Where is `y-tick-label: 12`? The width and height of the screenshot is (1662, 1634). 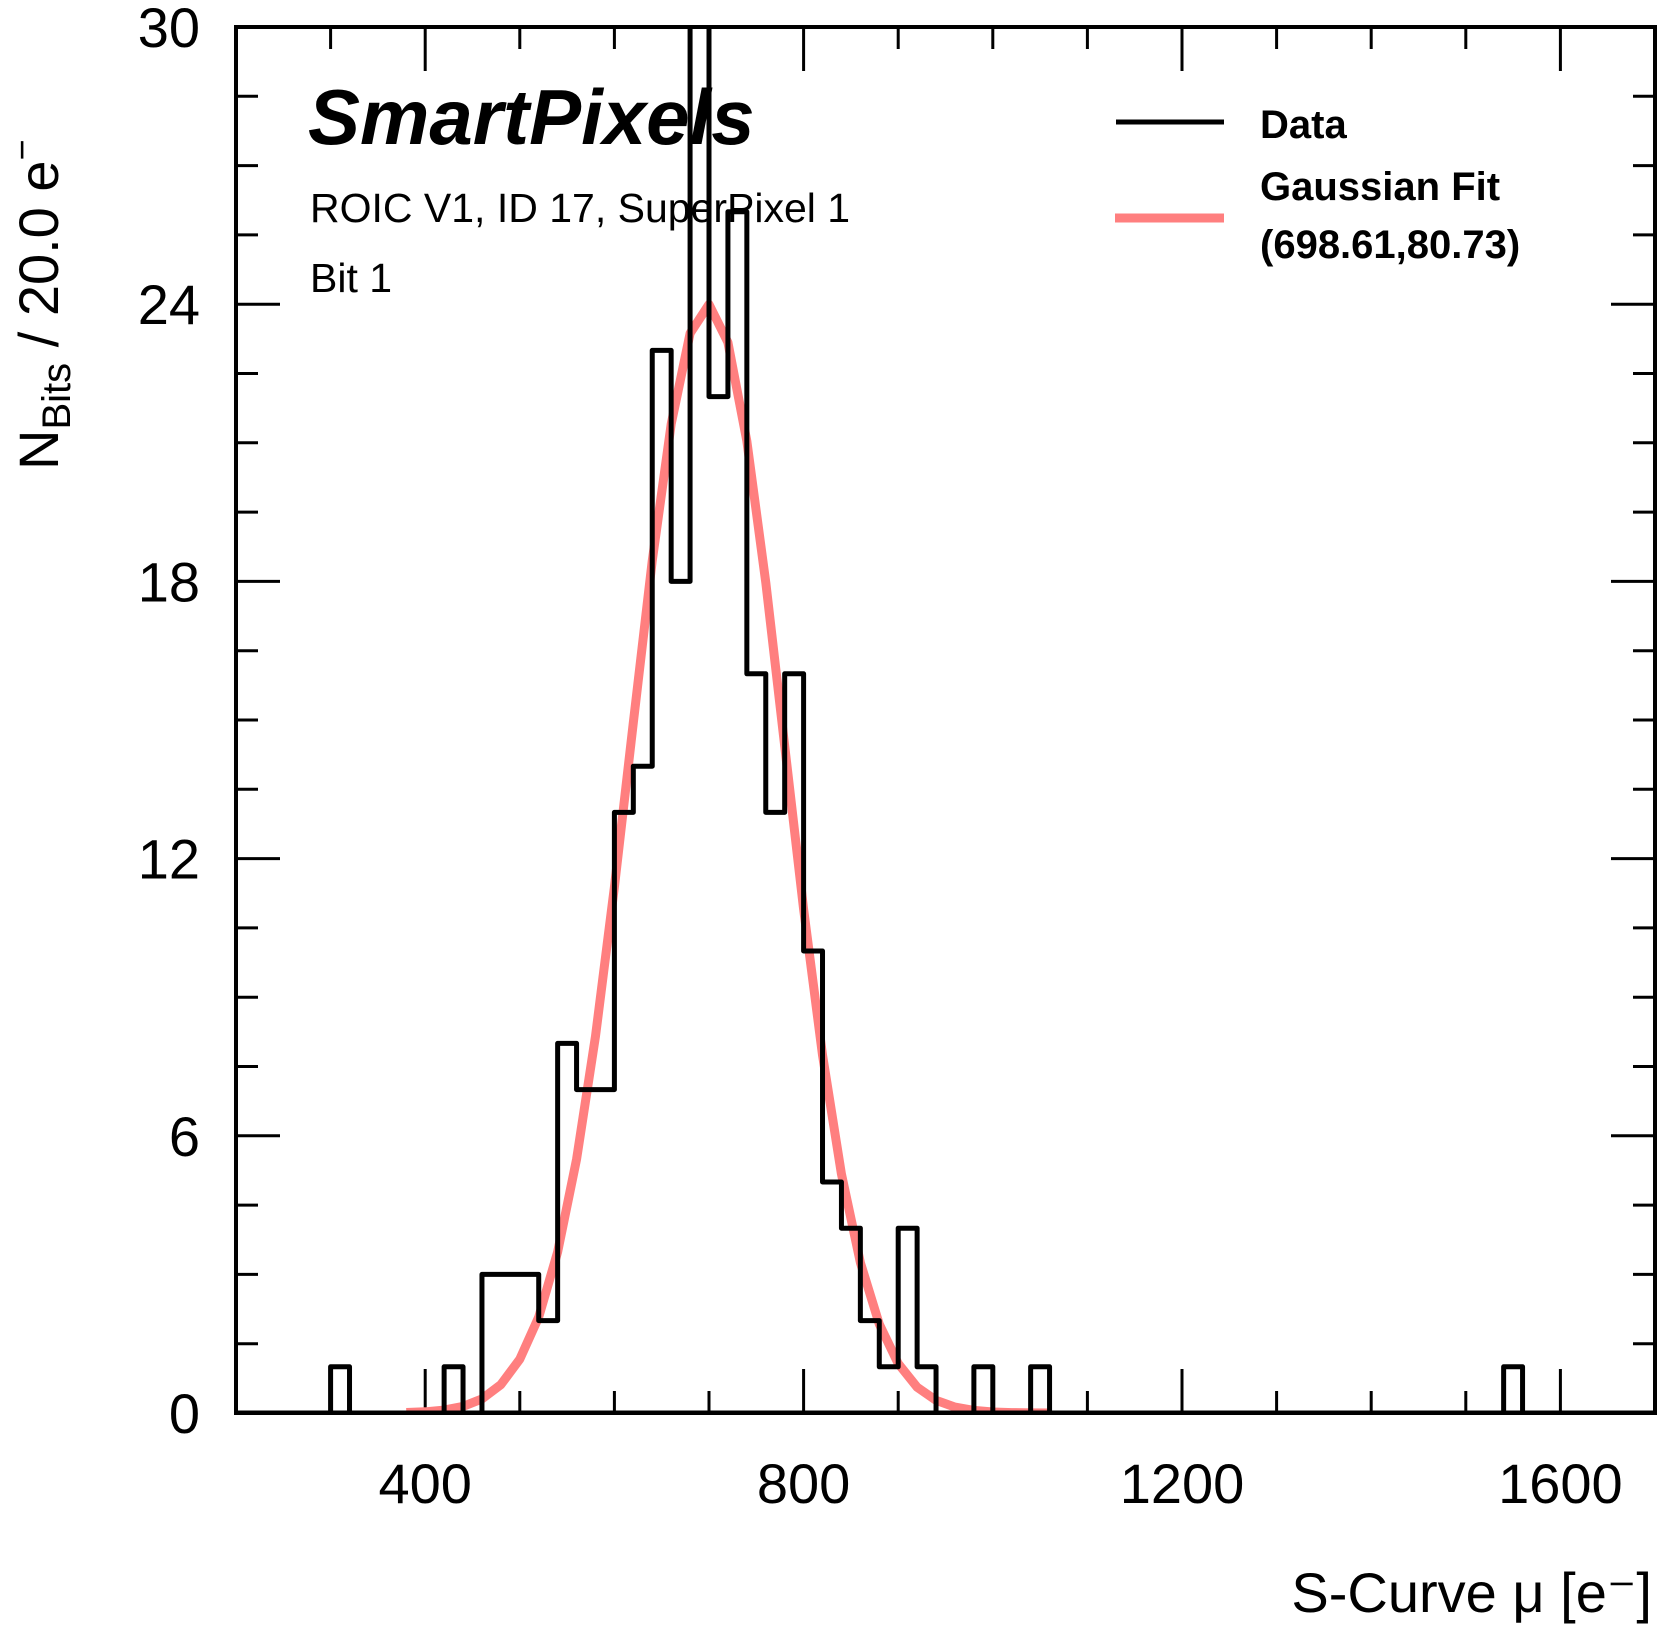
y-tick-label: 12 is located at coordinates (169, 859).